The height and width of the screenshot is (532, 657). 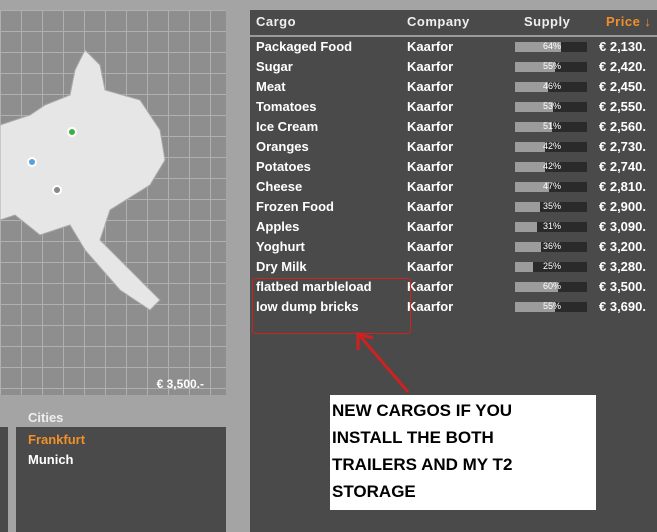 What do you see at coordinates (438, 21) in the screenshot?
I see `header-company: Company` at bounding box center [438, 21].